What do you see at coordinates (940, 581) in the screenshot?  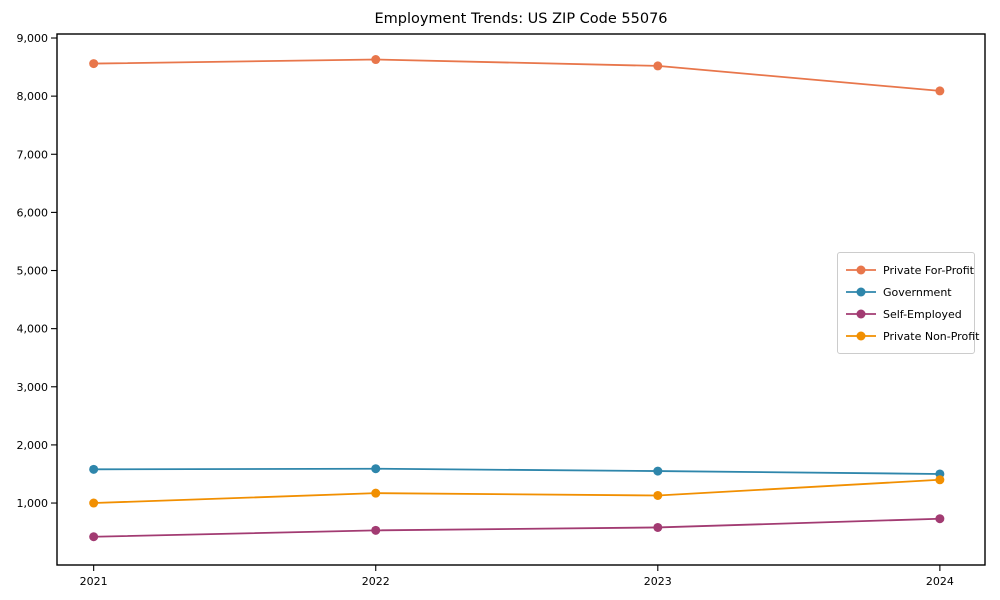 I see `x-axis-tick-label: 2024` at bounding box center [940, 581].